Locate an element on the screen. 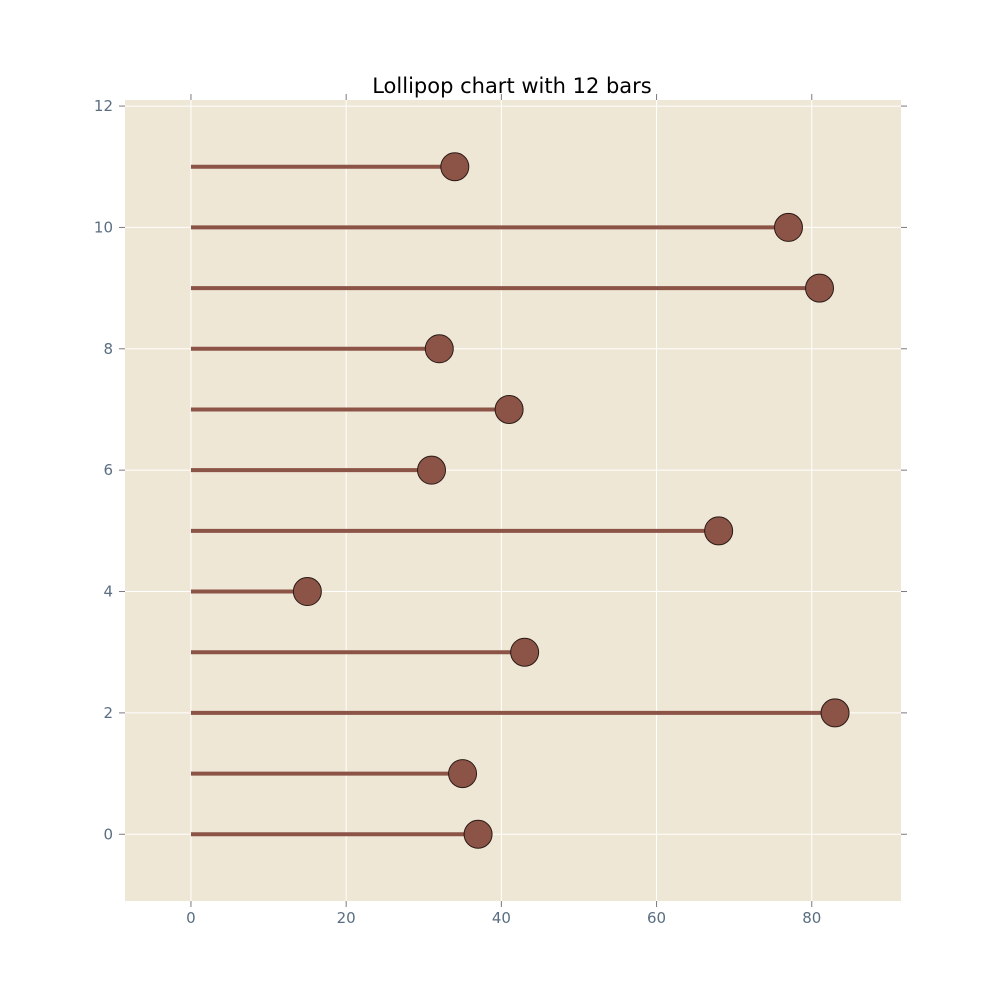 The width and height of the screenshot is (1000, 1000). y-tick-label: 8 is located at coordinates (108, 349).